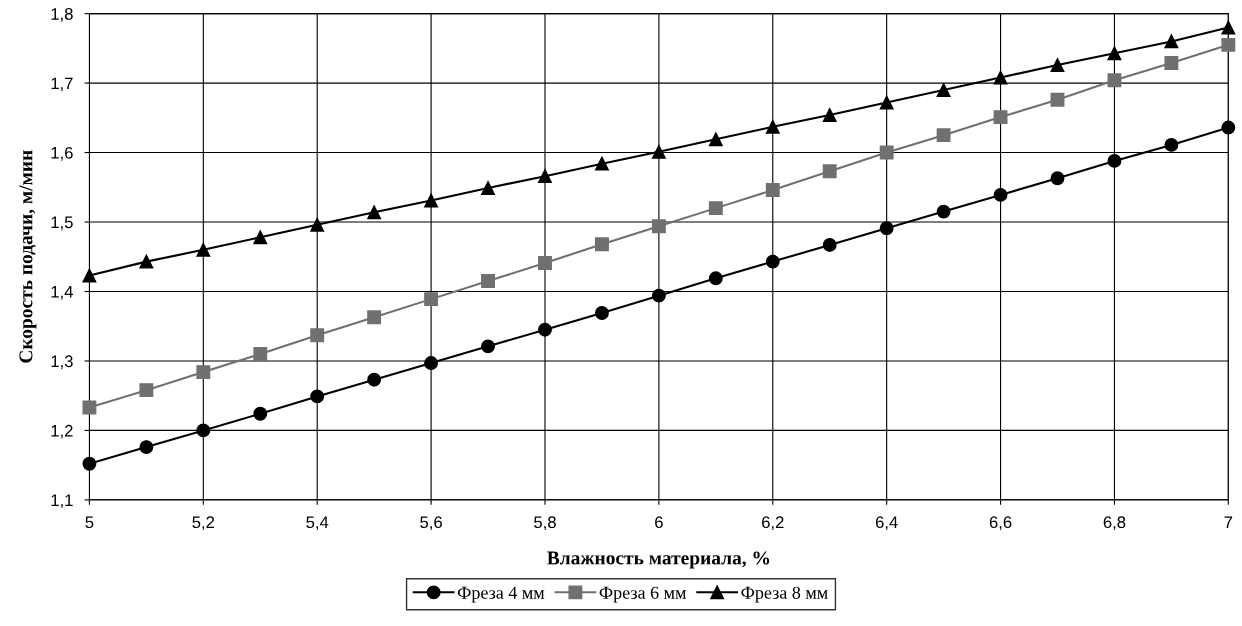 The height and width of the screenshot is (626, 1242). What do you see at coordinates (62, 153) in the screenshot?
I see `y-tick-label: 1,6` at bounding box center [62, 153].